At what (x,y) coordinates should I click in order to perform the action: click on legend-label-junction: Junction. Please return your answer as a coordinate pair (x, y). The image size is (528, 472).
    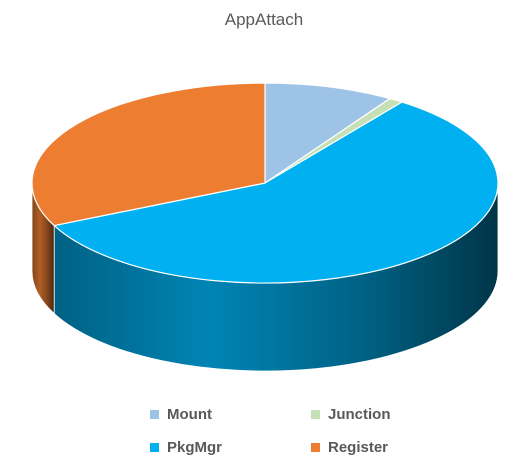
    Looking at the image, I should click on (359, 414).